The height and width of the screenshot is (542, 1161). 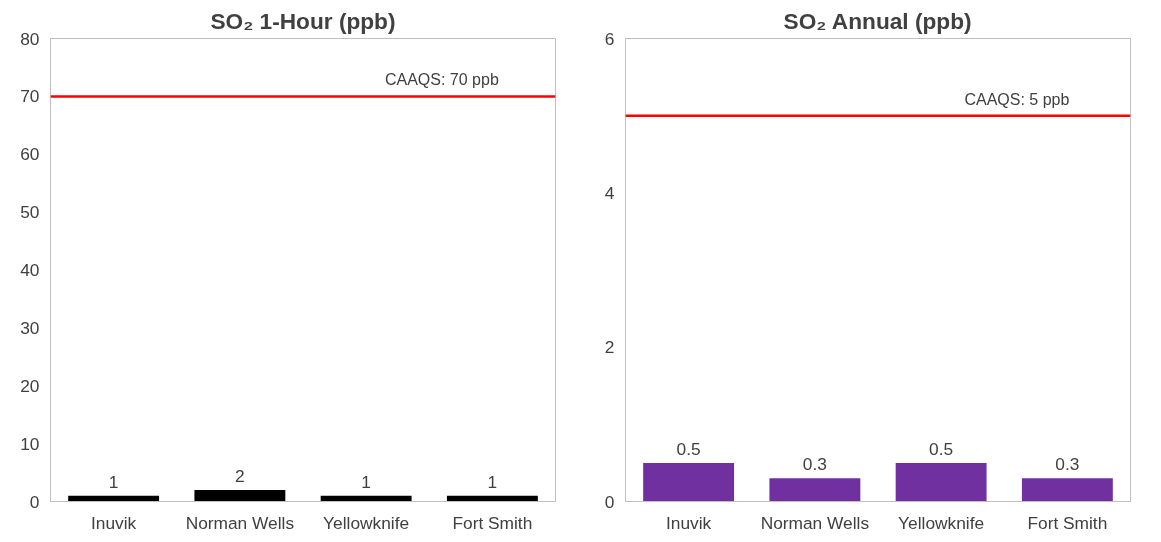 I want to click on data-label: 2, so click(x=240, y=475).